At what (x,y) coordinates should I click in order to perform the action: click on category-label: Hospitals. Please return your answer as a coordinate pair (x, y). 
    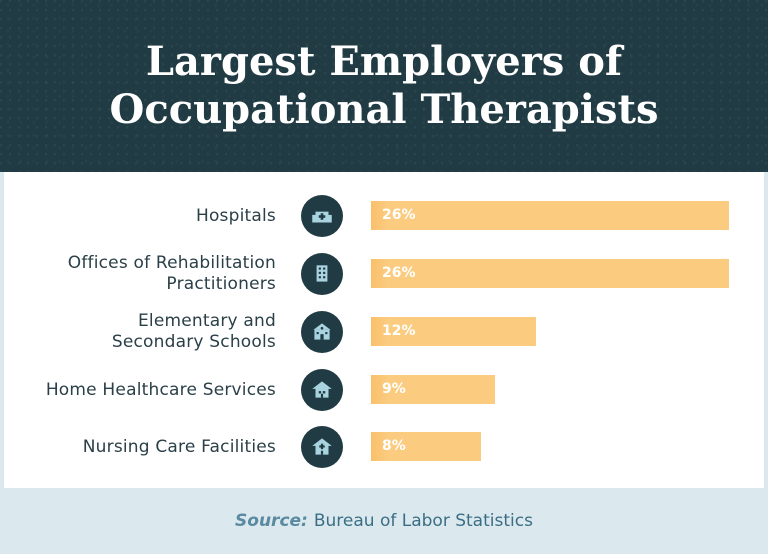
    Looking at the image, I should click on (150, 216).